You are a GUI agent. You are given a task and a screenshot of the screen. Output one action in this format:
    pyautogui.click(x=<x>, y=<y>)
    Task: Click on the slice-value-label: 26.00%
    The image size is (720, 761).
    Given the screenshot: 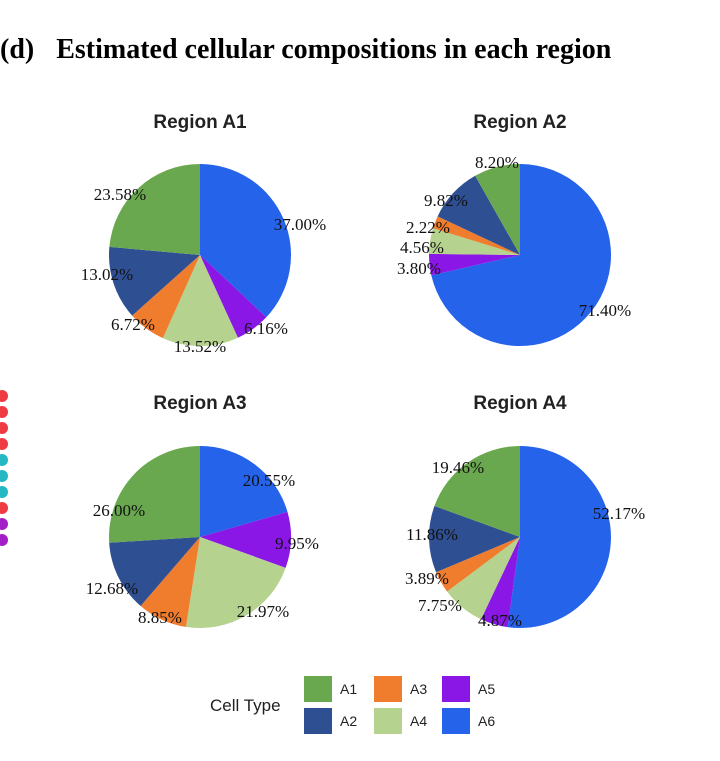 What is the action you would take?
    pyautogui.click(x=119, y=510)
    